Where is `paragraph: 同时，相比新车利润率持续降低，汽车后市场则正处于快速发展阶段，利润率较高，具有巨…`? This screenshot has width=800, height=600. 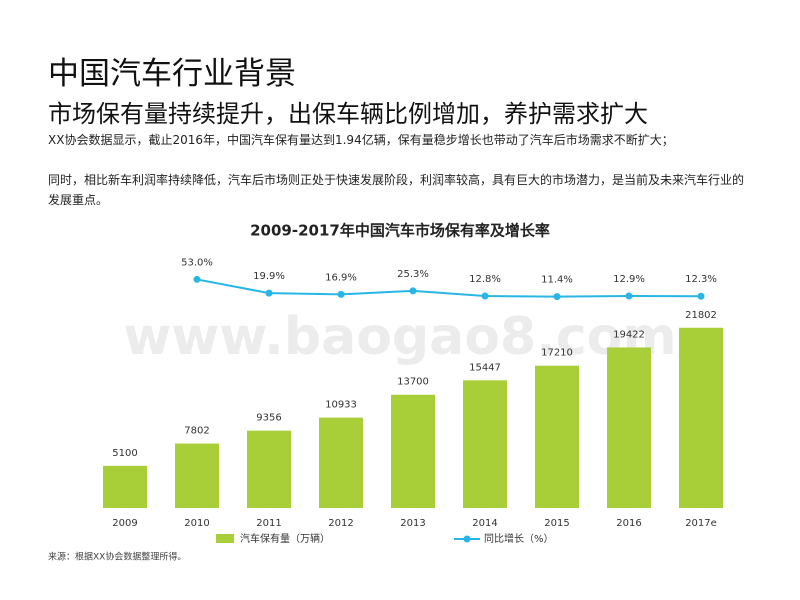 paragraph: 同时，相比新车利润率持续降低，汽车后市场则正处于快速发展阶段，利润率较高，具有巨… is located at coordinates (396, 190).